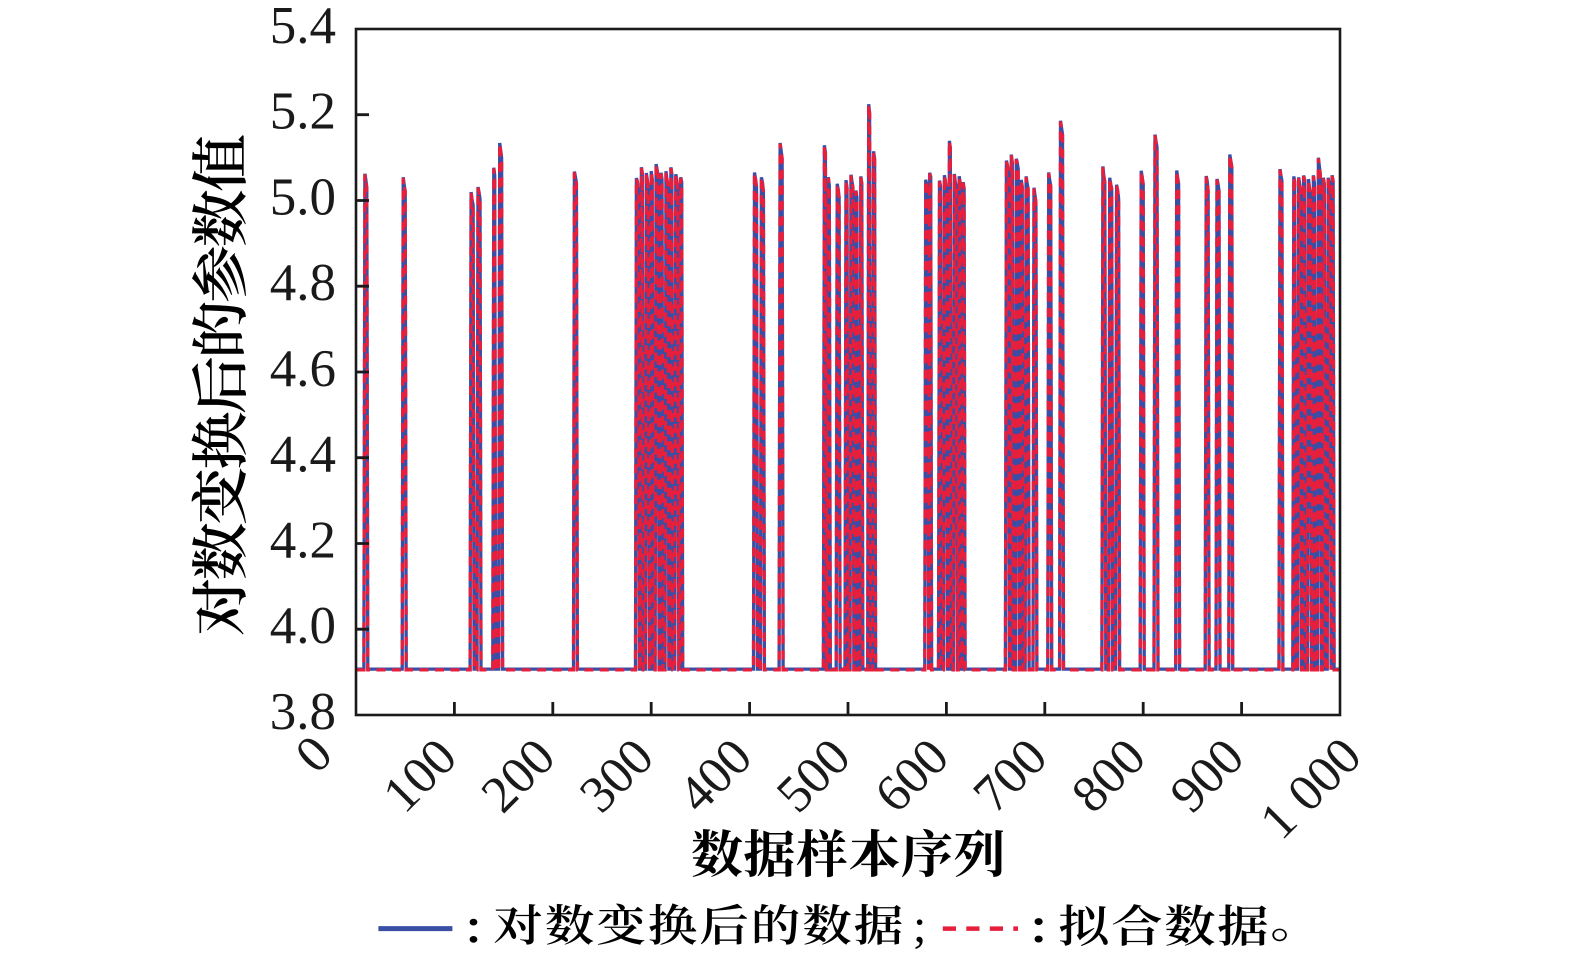 The image size is (1575, 964). What do you see at coordinates (303, 712) in the screenshot?
I see `svg-text: 3.8` at bounding box center [303, 712].